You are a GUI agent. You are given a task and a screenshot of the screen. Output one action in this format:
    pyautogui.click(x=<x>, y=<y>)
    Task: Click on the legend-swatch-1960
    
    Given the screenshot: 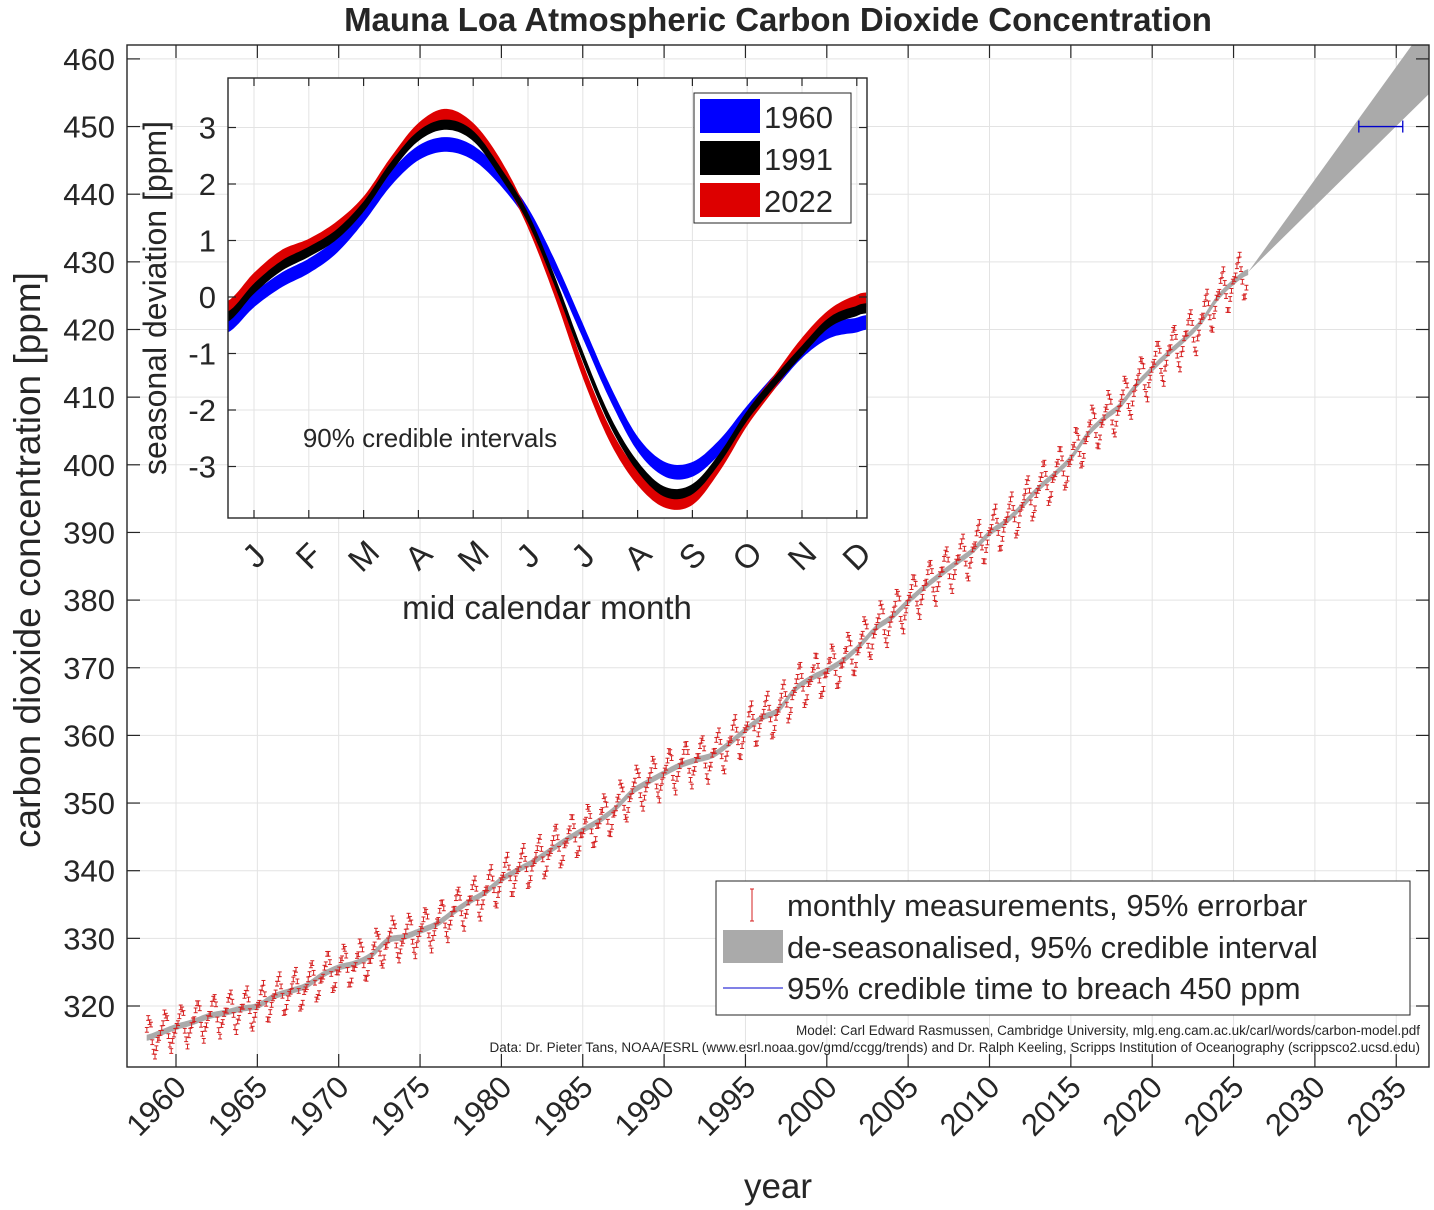 What is the action you would take?
    pyautogui.click(x=730, y=116)
    